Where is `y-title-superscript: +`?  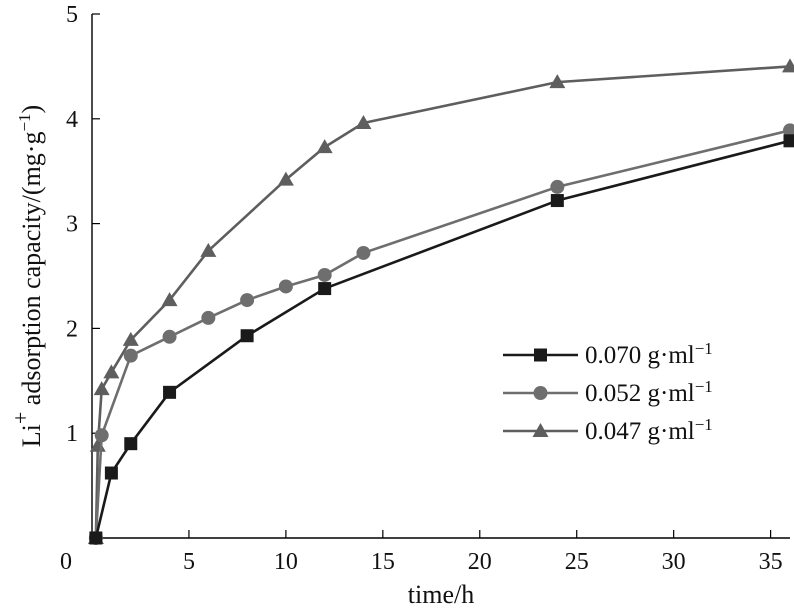
y-title-superscript: + is located at coordinates (20, 418).